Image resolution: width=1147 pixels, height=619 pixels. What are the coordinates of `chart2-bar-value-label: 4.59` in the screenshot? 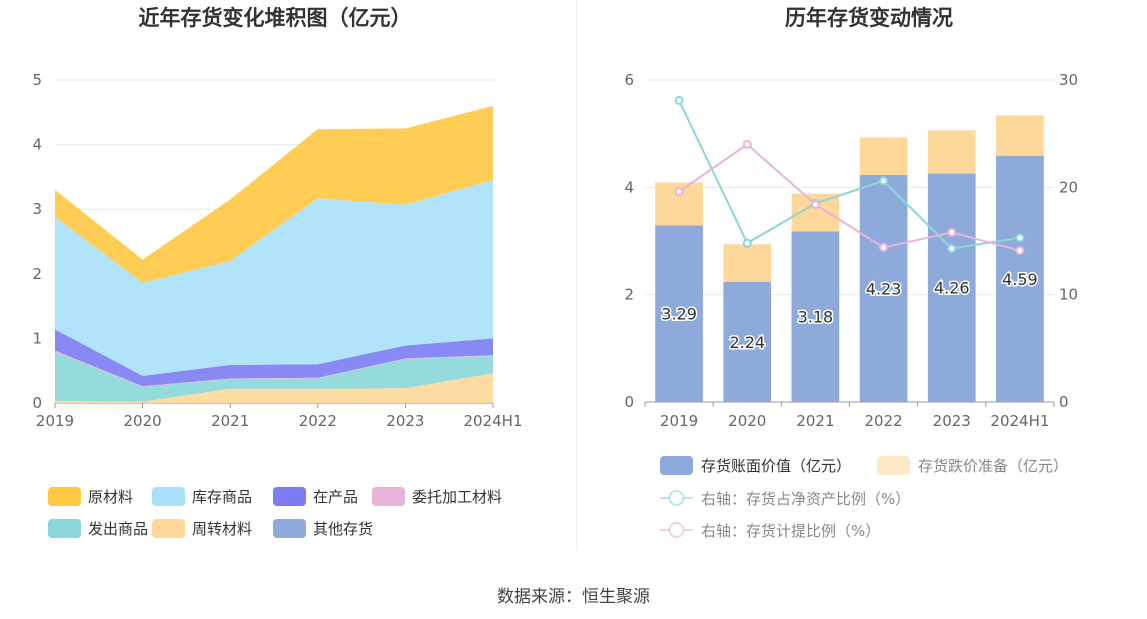 It's located at (1020, 279).